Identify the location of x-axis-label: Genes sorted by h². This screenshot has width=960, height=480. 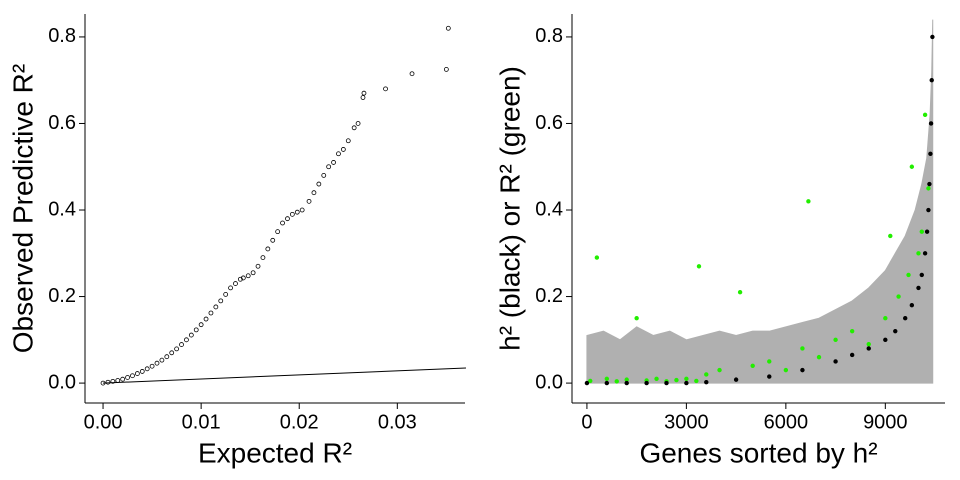
(758, 452).